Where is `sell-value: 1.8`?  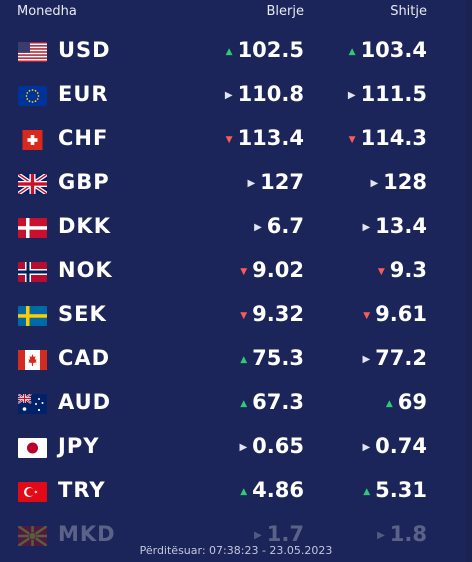
sell-value: 1.8 is located at coordinates (408, 534).